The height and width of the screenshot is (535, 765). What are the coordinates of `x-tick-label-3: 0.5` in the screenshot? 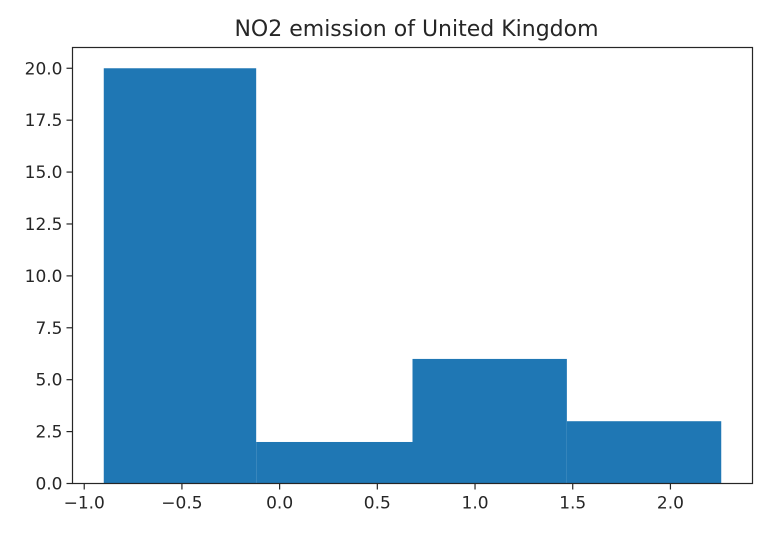 It's located at (377, 504).